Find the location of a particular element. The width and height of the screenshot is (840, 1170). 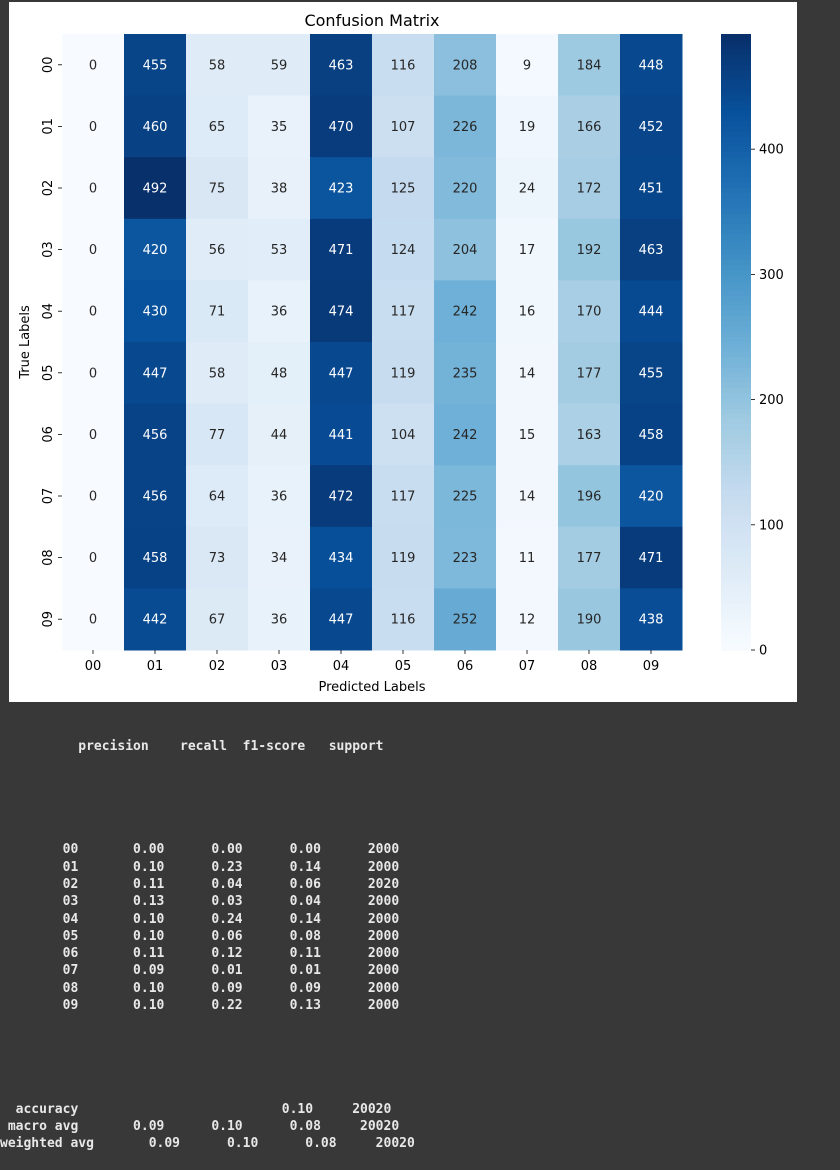

cell-value-label: 36 is located at coordinates (279, 312).